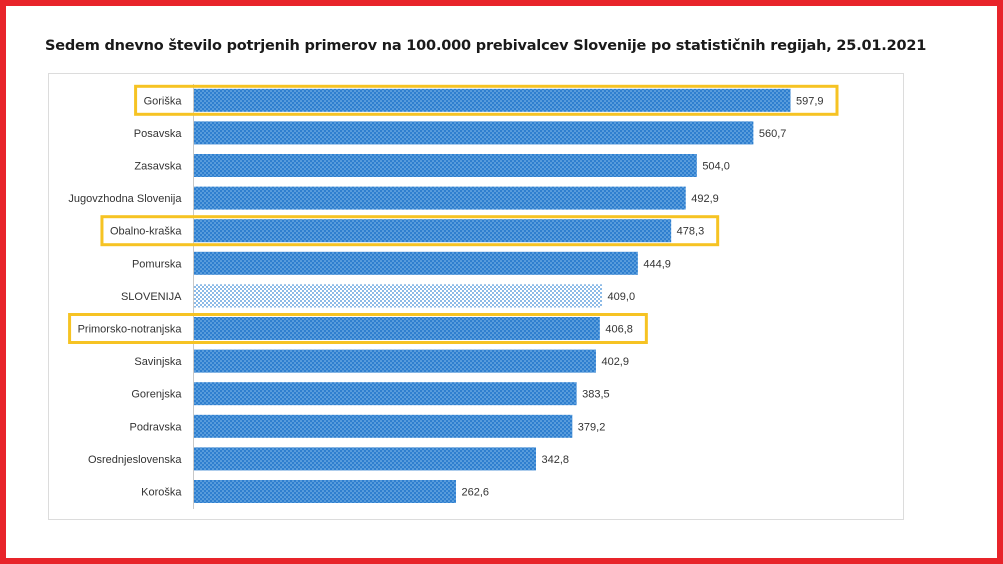 The height and width of the screenshot is (564, 1003). What do you see at coordinates (440, 198) in the screenshot?
I see `bar-jugovzhodna-slovenija` at bounding box center [440, 198].